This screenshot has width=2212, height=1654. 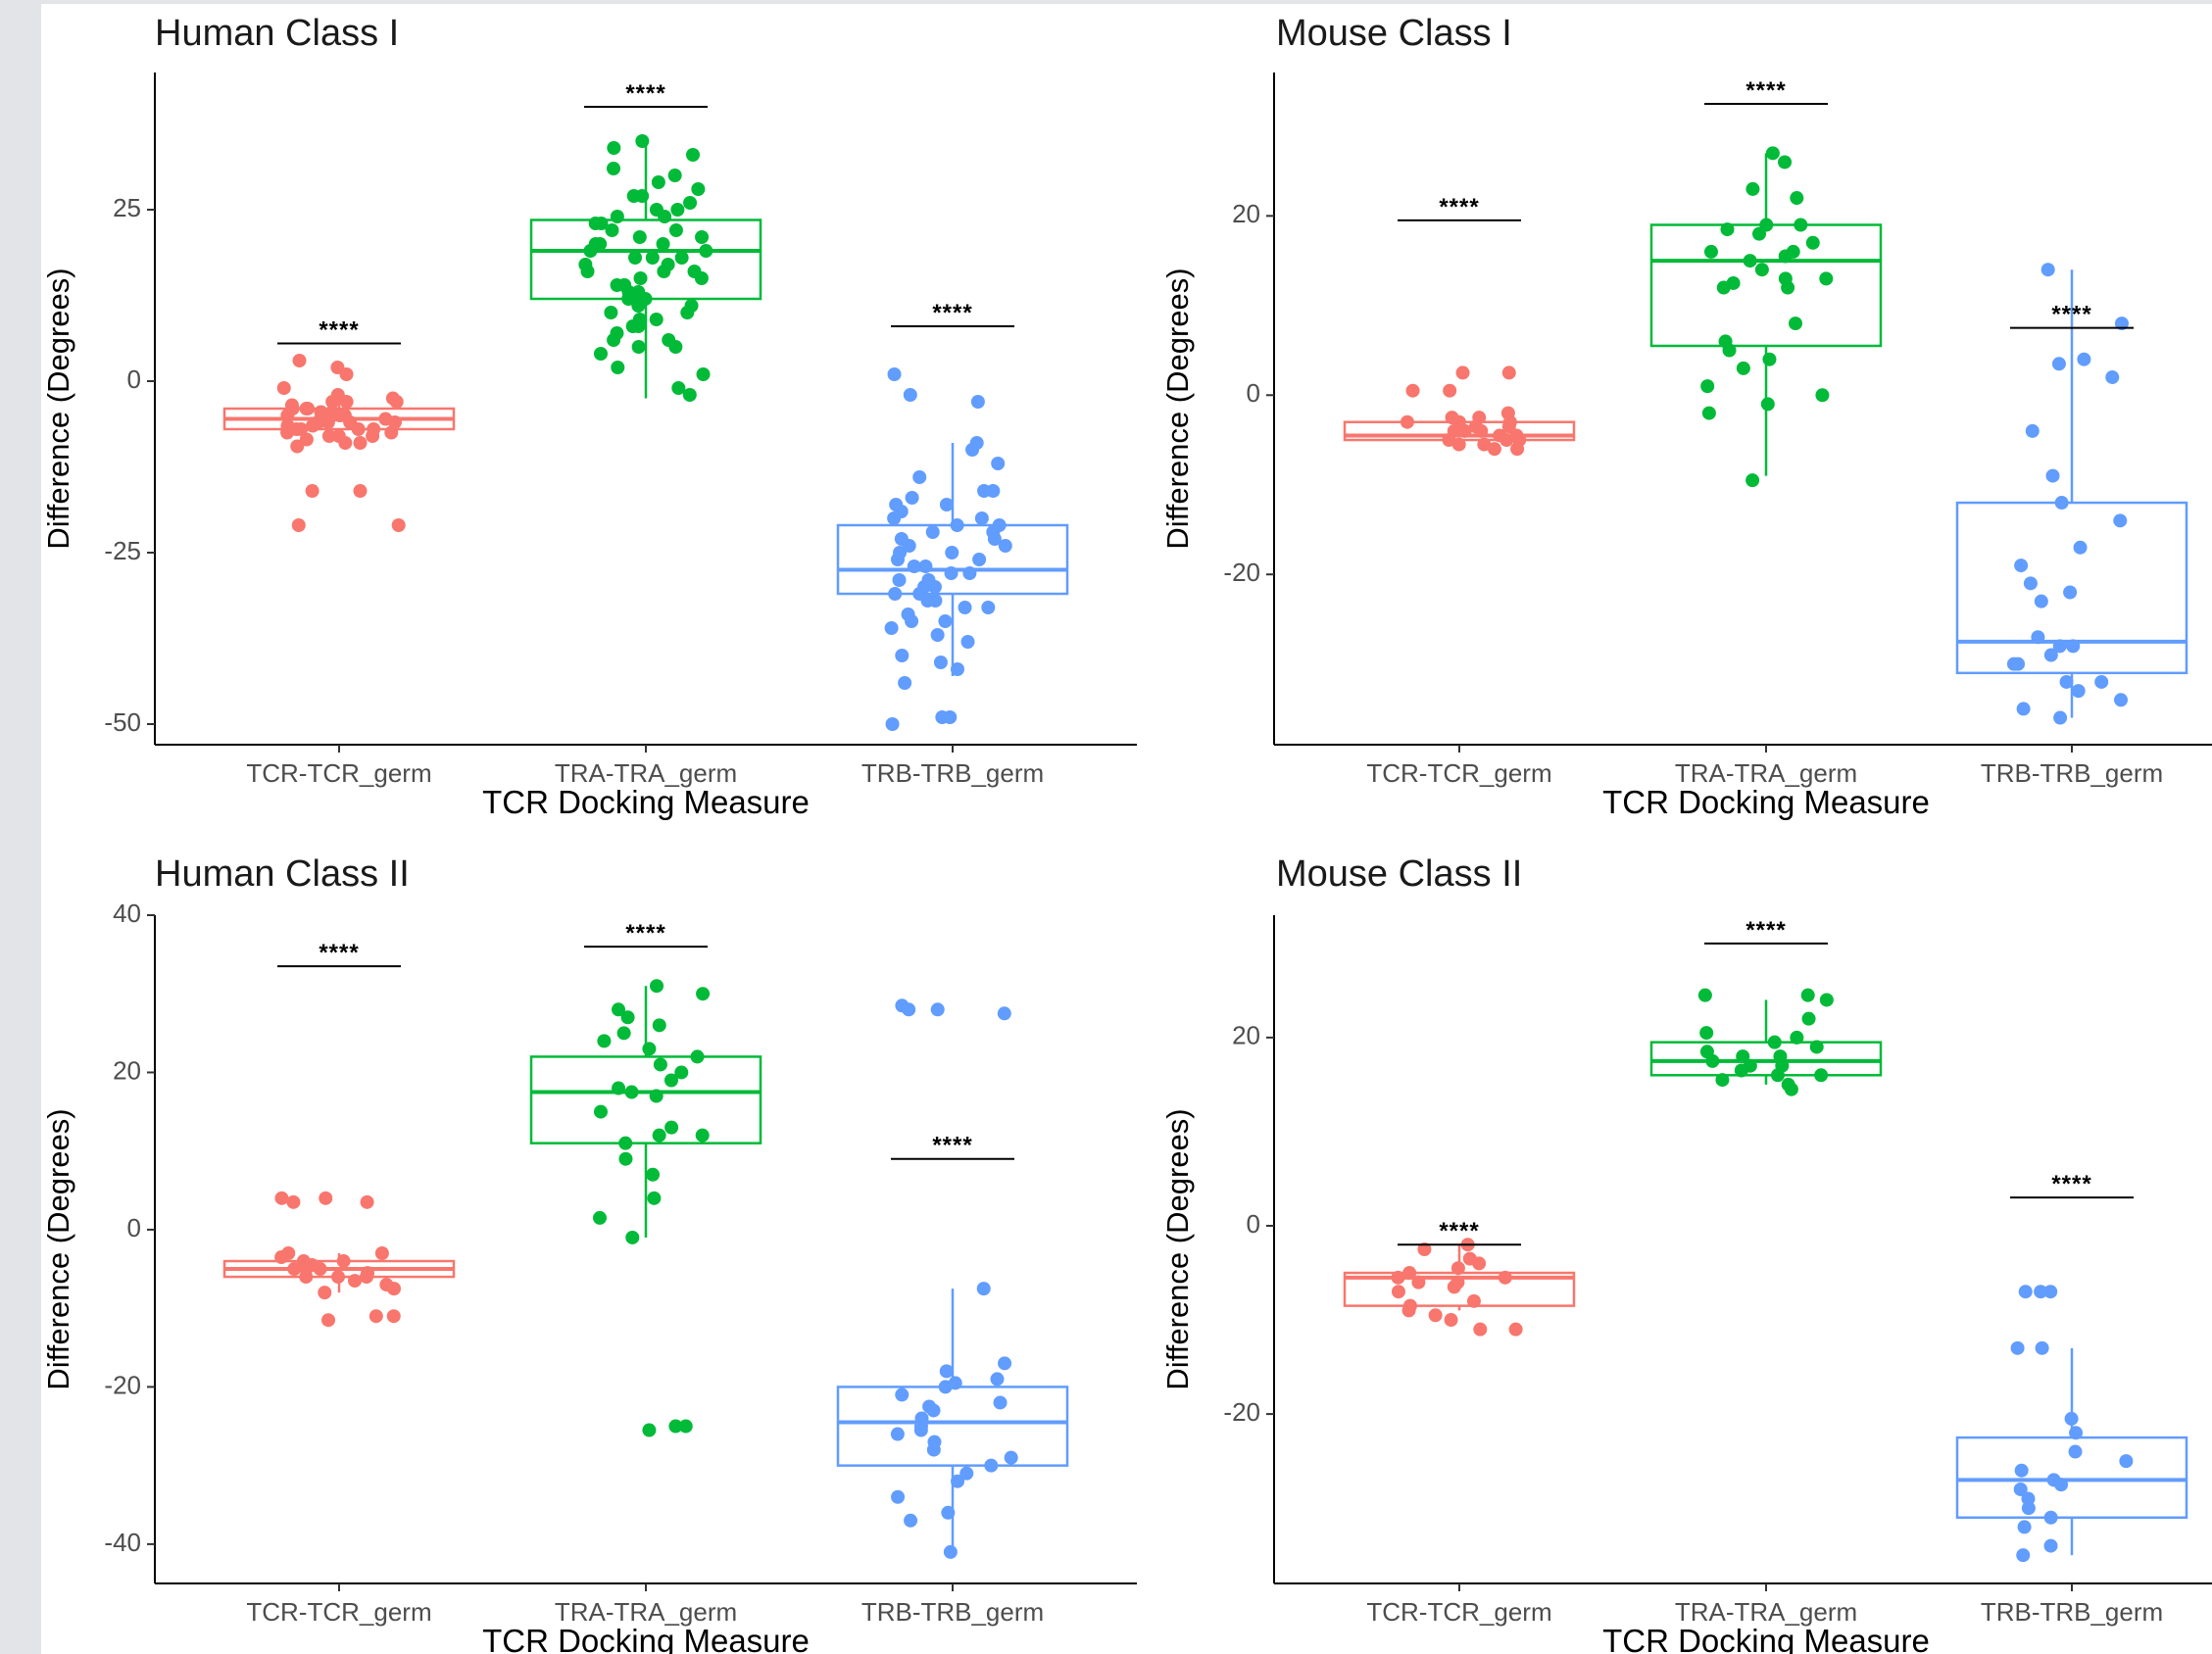 What do you see at coordinates (58, 408) in the screenshot?
I see `y-axis-label: Difference (Degrees)` at bounding box center [58, 408].